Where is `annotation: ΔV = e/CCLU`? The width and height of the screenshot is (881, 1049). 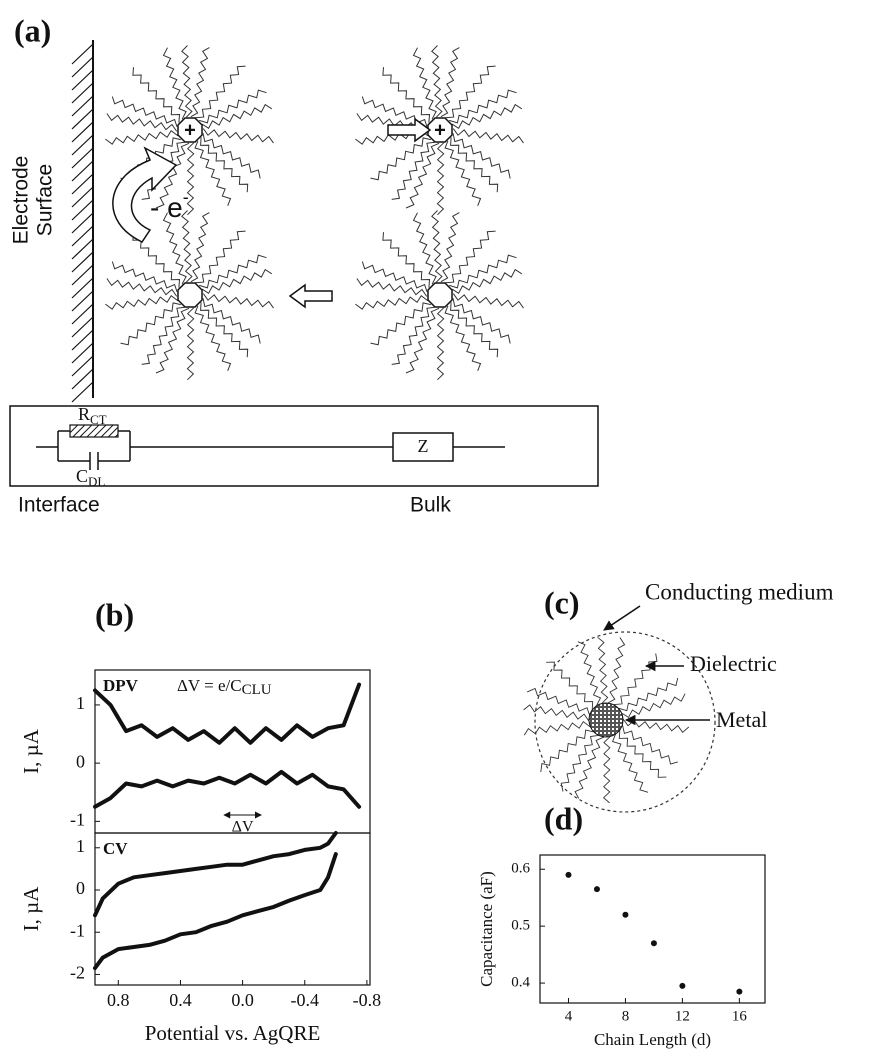 annotation: ΔV = e/CCLU is located at coordinates (224, 687).